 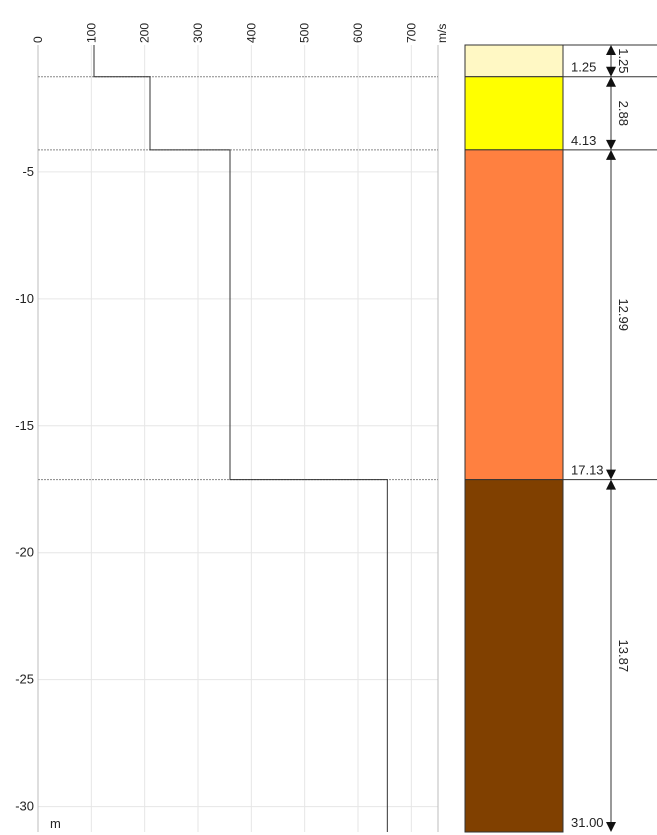 What do you see at coordinates (358, 33) in the screenshot?
I see `x-tick-label: 600` at bounding box center [358, 33].